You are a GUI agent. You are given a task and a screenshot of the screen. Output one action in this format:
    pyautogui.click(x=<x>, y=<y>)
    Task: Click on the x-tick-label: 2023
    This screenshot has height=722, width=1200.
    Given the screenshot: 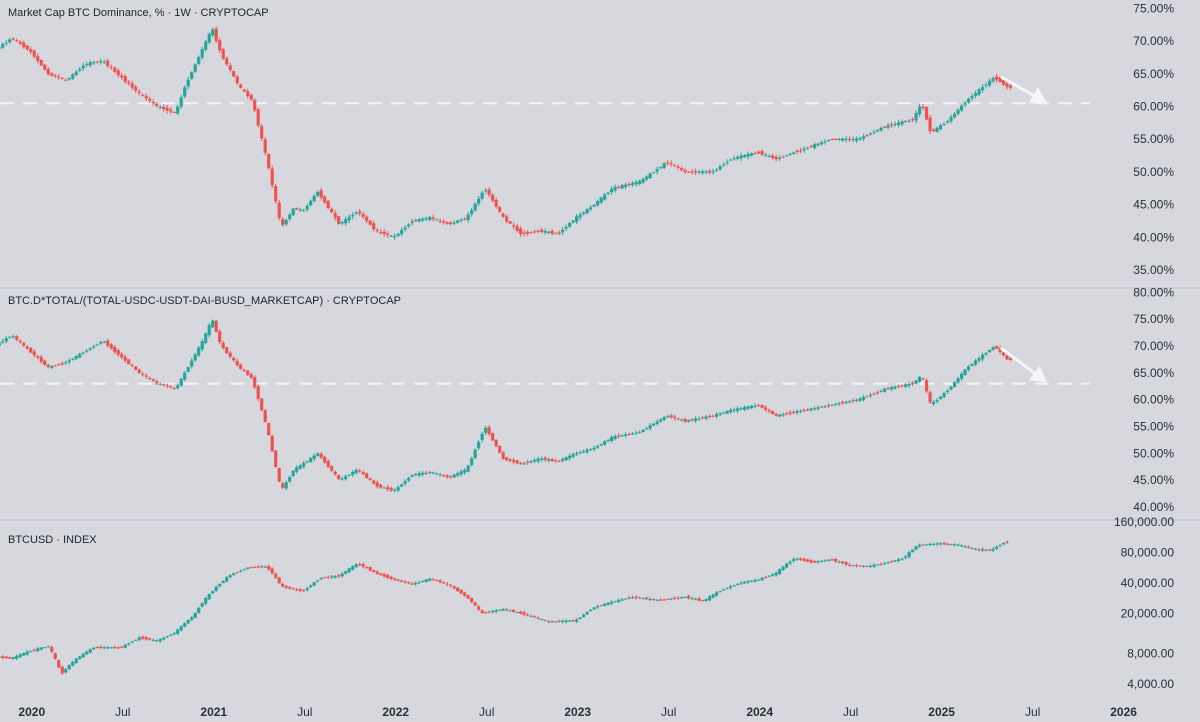 What is the action you would take?
    pyautogui.click(x=577, y=712)
    